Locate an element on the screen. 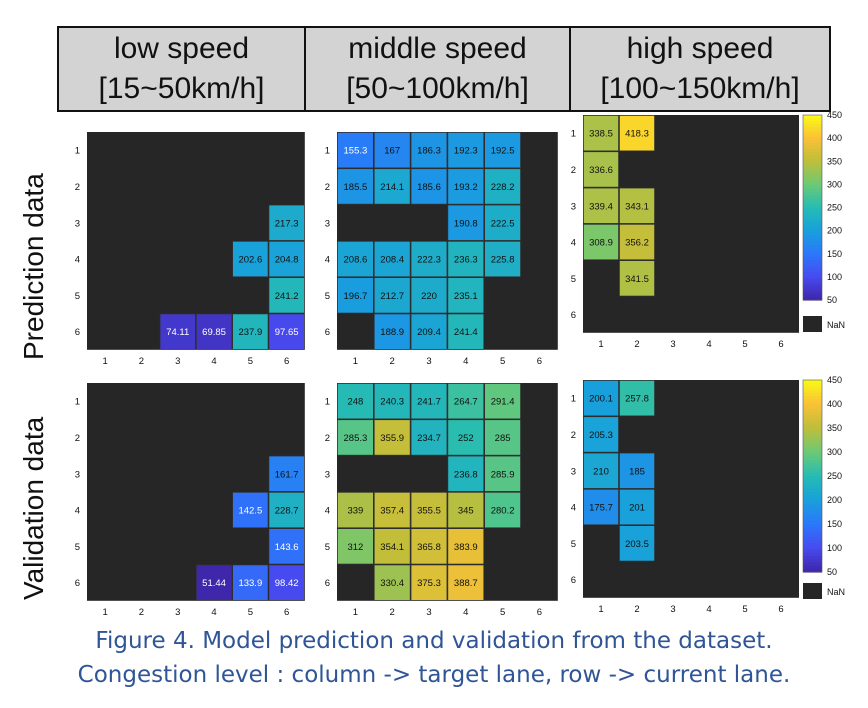 This screenshot has height=708, width=868. pred-low-x-tick: 1 is located at coordinates (105, 361).